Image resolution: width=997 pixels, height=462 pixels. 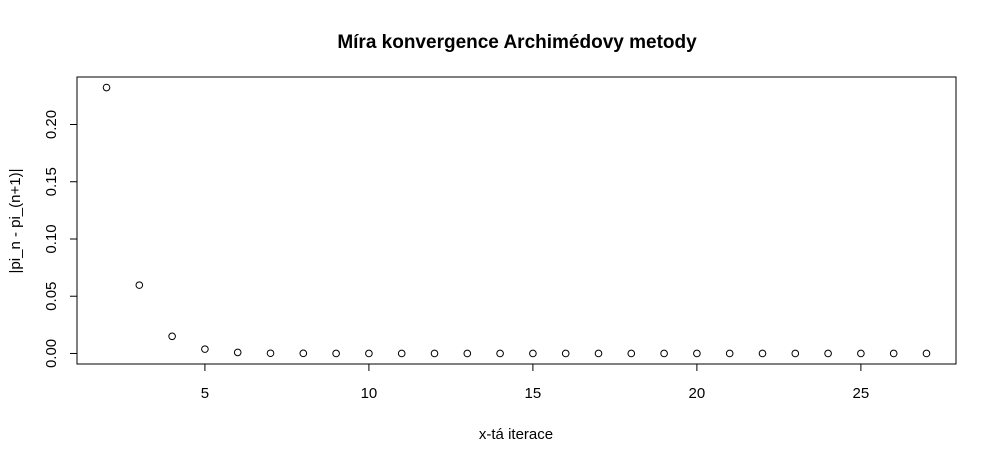 What do you see at coordinates (516, 434) in the screenshot?
I see `x-axis-label: x-tá iterace` at bounding box center [516, 434].